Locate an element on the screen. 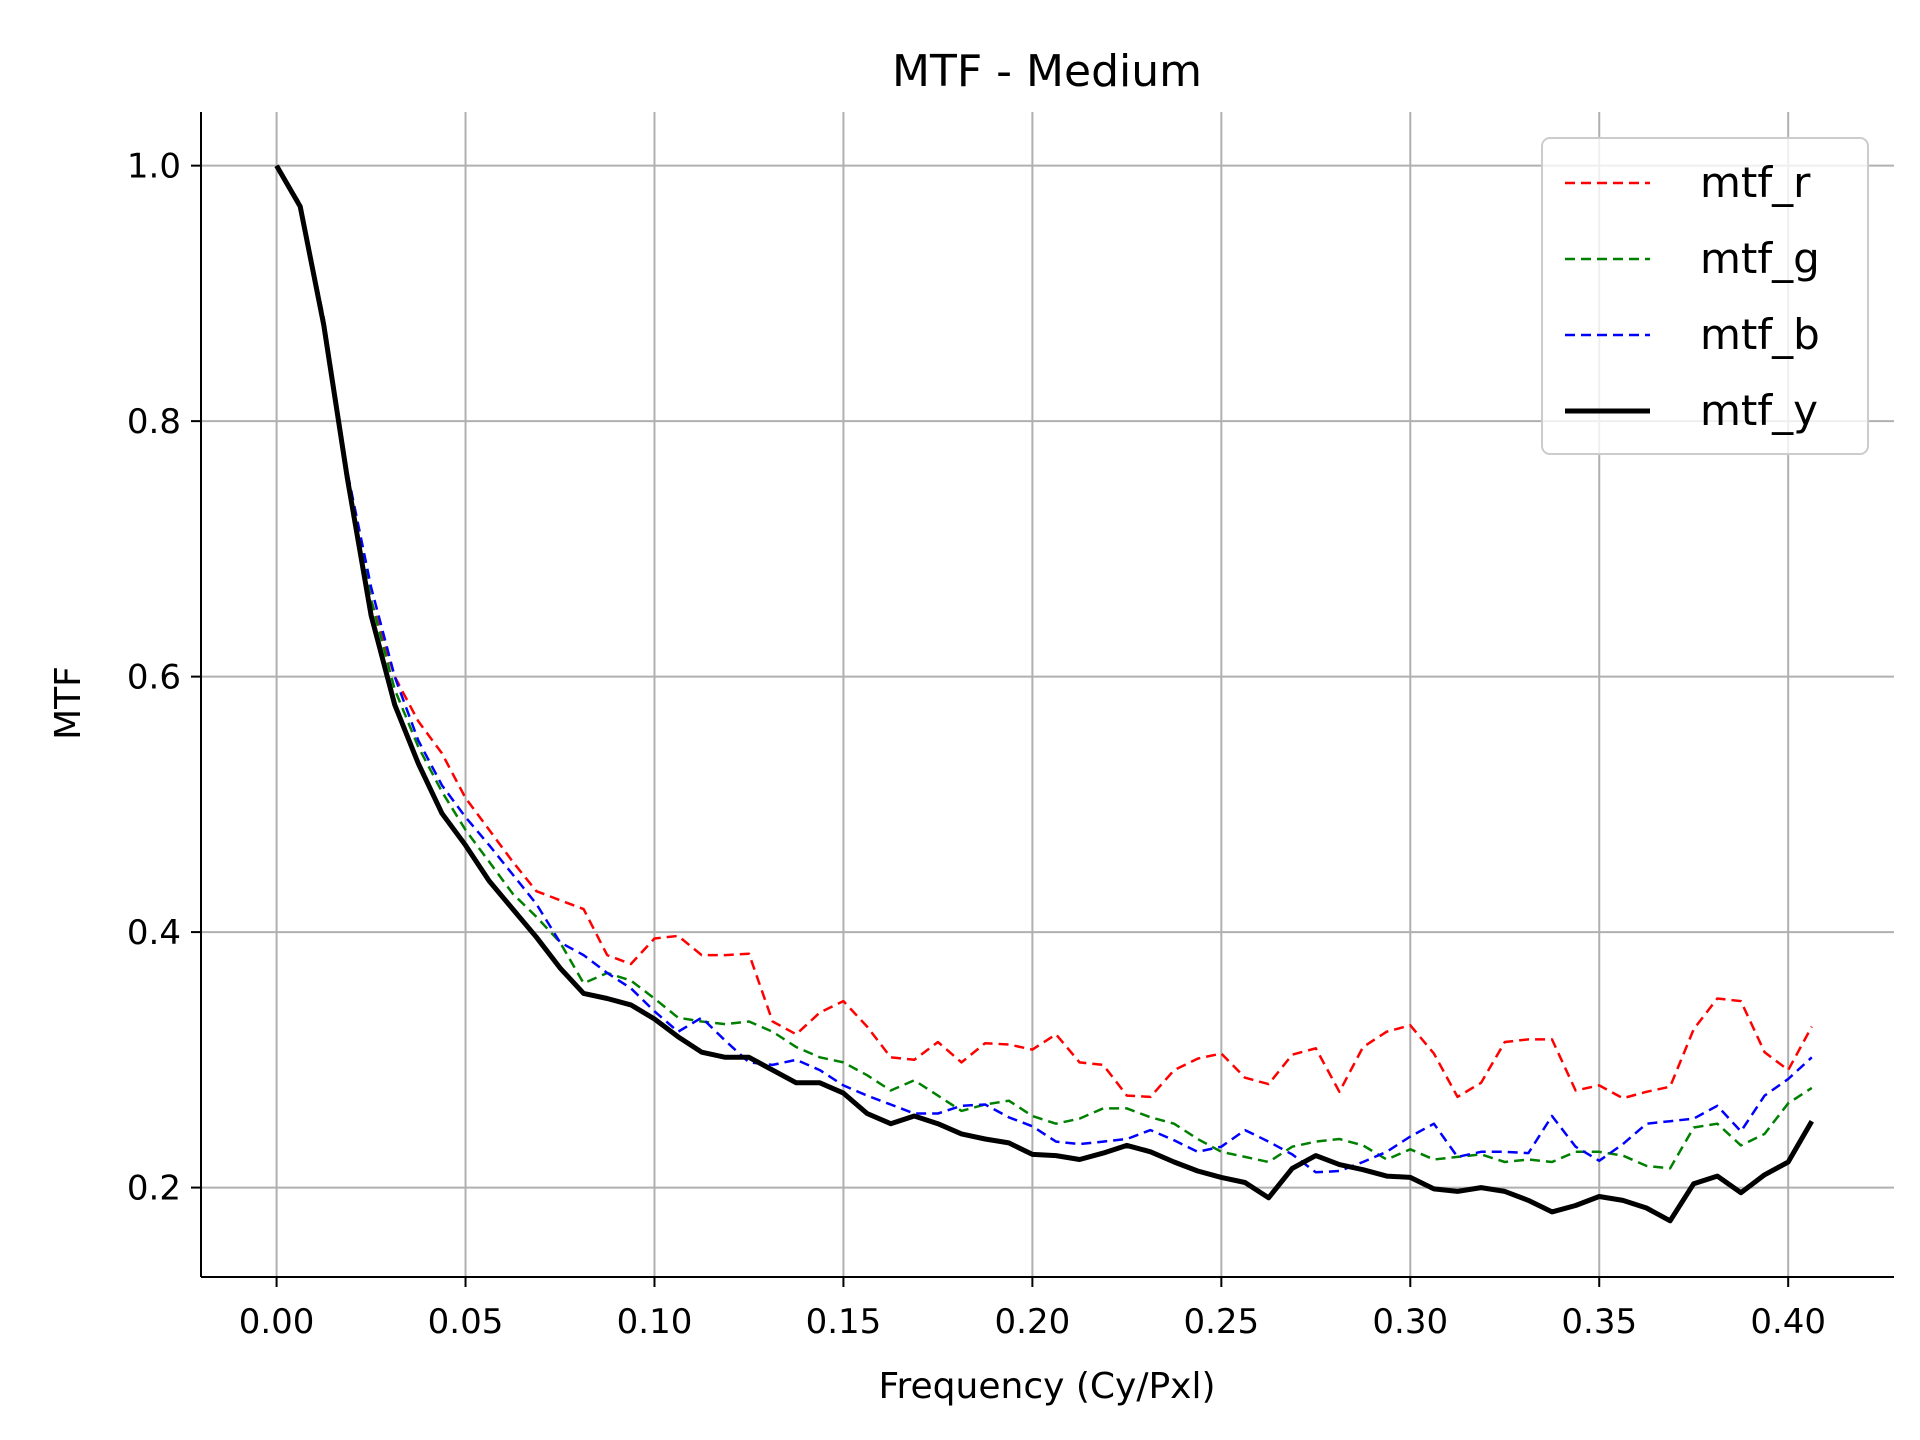 The image size is (1920, 1440). legend-label: mtf_b is located at coordinates (1760, 334).